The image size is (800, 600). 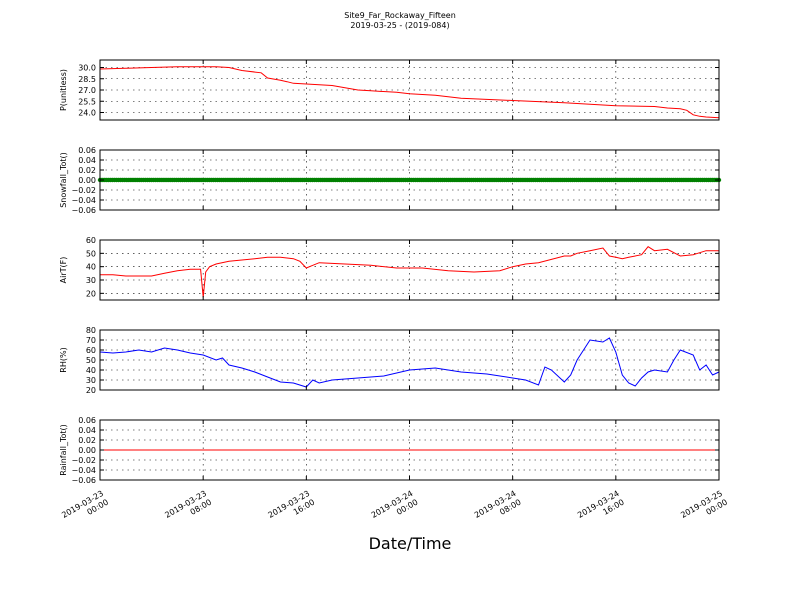 What do you see at coordinates (498, 509) in the screenshot?
I see `x-tick-label: 2019-03-2408:00` at bounding box center [498, 509].